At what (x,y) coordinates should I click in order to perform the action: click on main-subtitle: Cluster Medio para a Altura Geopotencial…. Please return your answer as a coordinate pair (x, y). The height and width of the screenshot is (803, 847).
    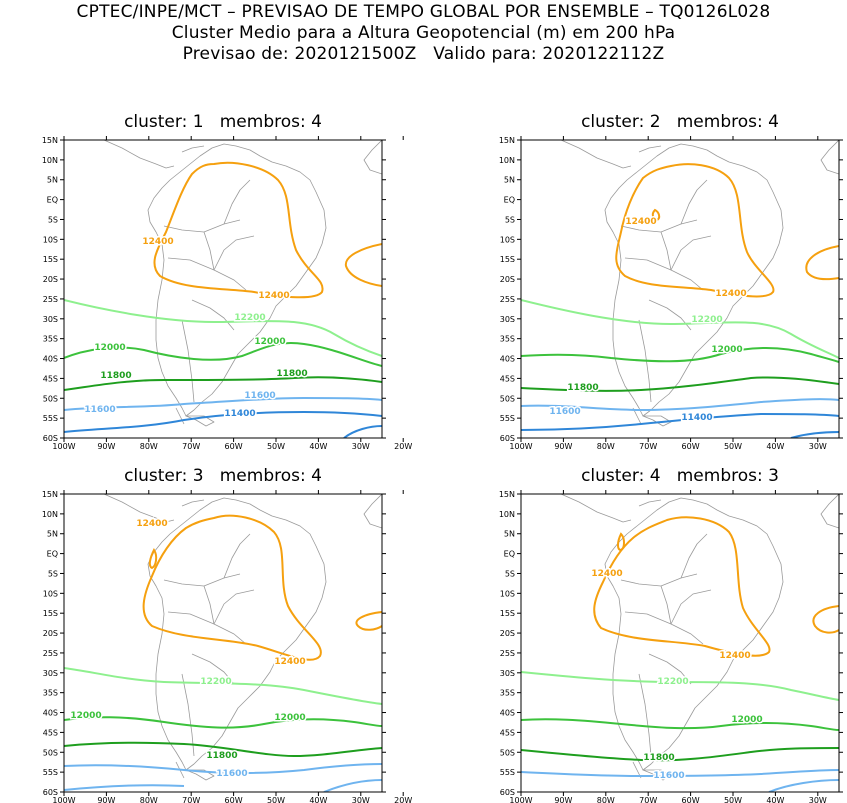
    Looking at the image, I should click on (423, 33).